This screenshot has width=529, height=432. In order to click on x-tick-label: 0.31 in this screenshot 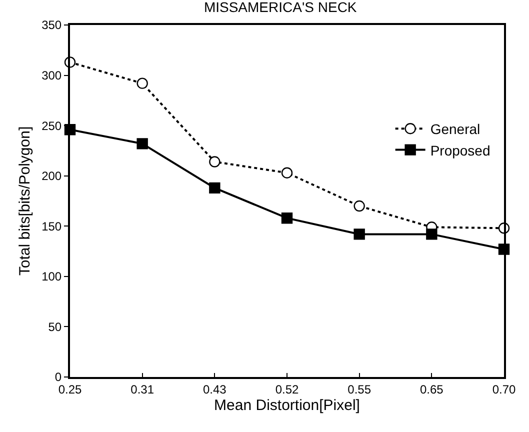, I will do `click(142, 389)`.